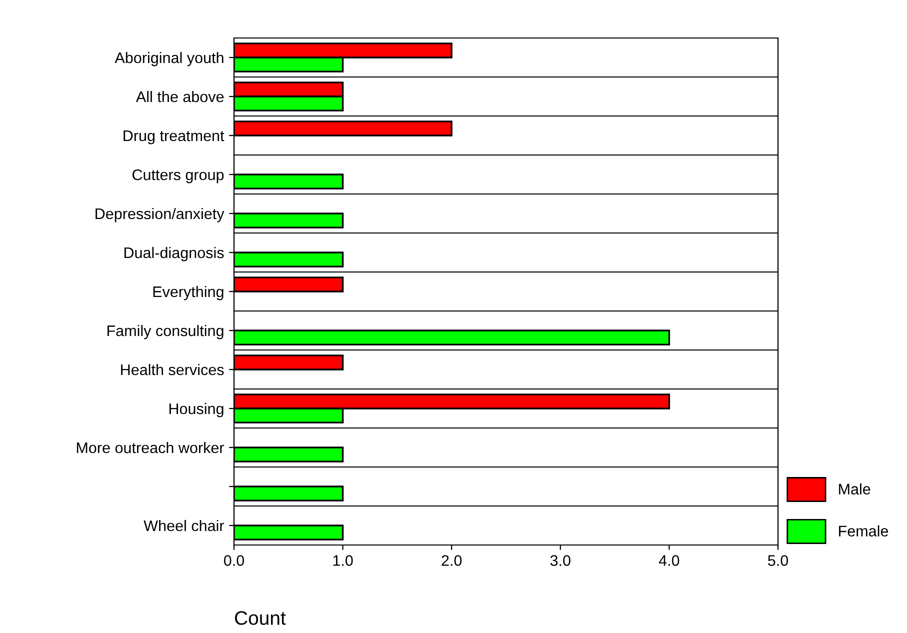 This screenshot has height=633, width=907. What do you see at coordinates (560, 560) in the screenshot?
I see `x-tick-label: 3.0` at bounding box center [560, 560].